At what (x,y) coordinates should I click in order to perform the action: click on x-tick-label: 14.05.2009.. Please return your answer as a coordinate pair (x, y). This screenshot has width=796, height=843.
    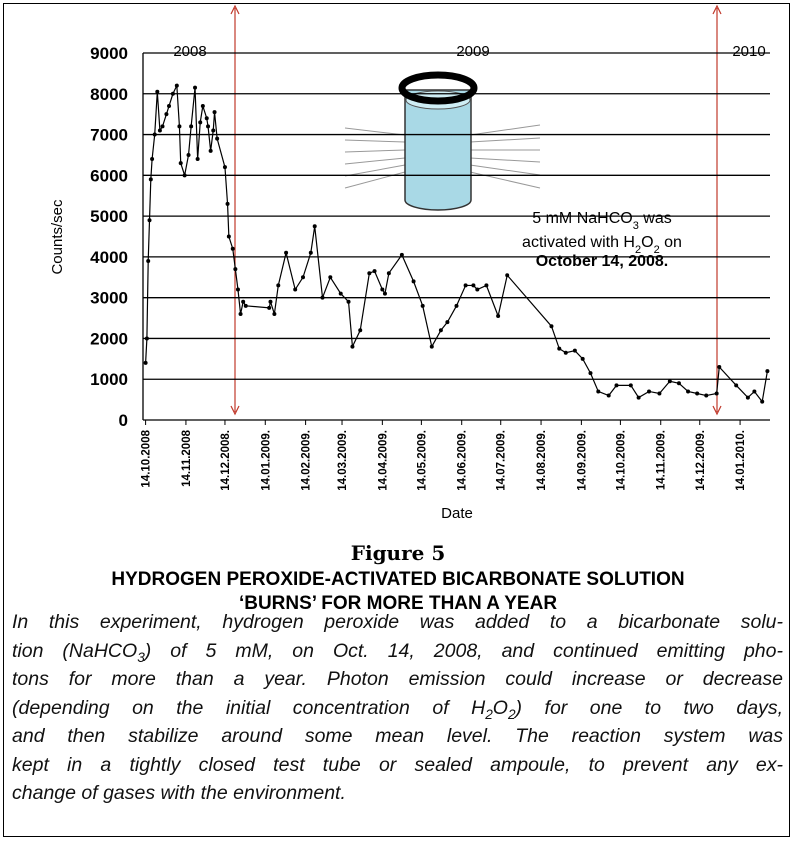
    Looking at the image, I should click on (422, 460).